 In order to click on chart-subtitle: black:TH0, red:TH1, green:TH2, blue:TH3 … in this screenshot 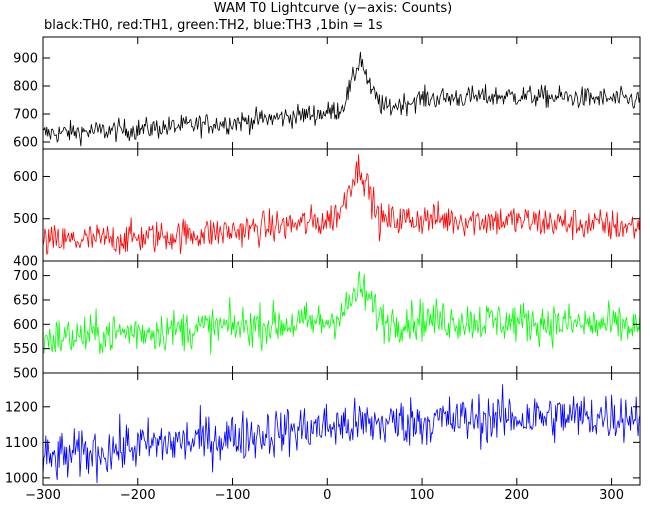, I will do `click(213, 25)`.